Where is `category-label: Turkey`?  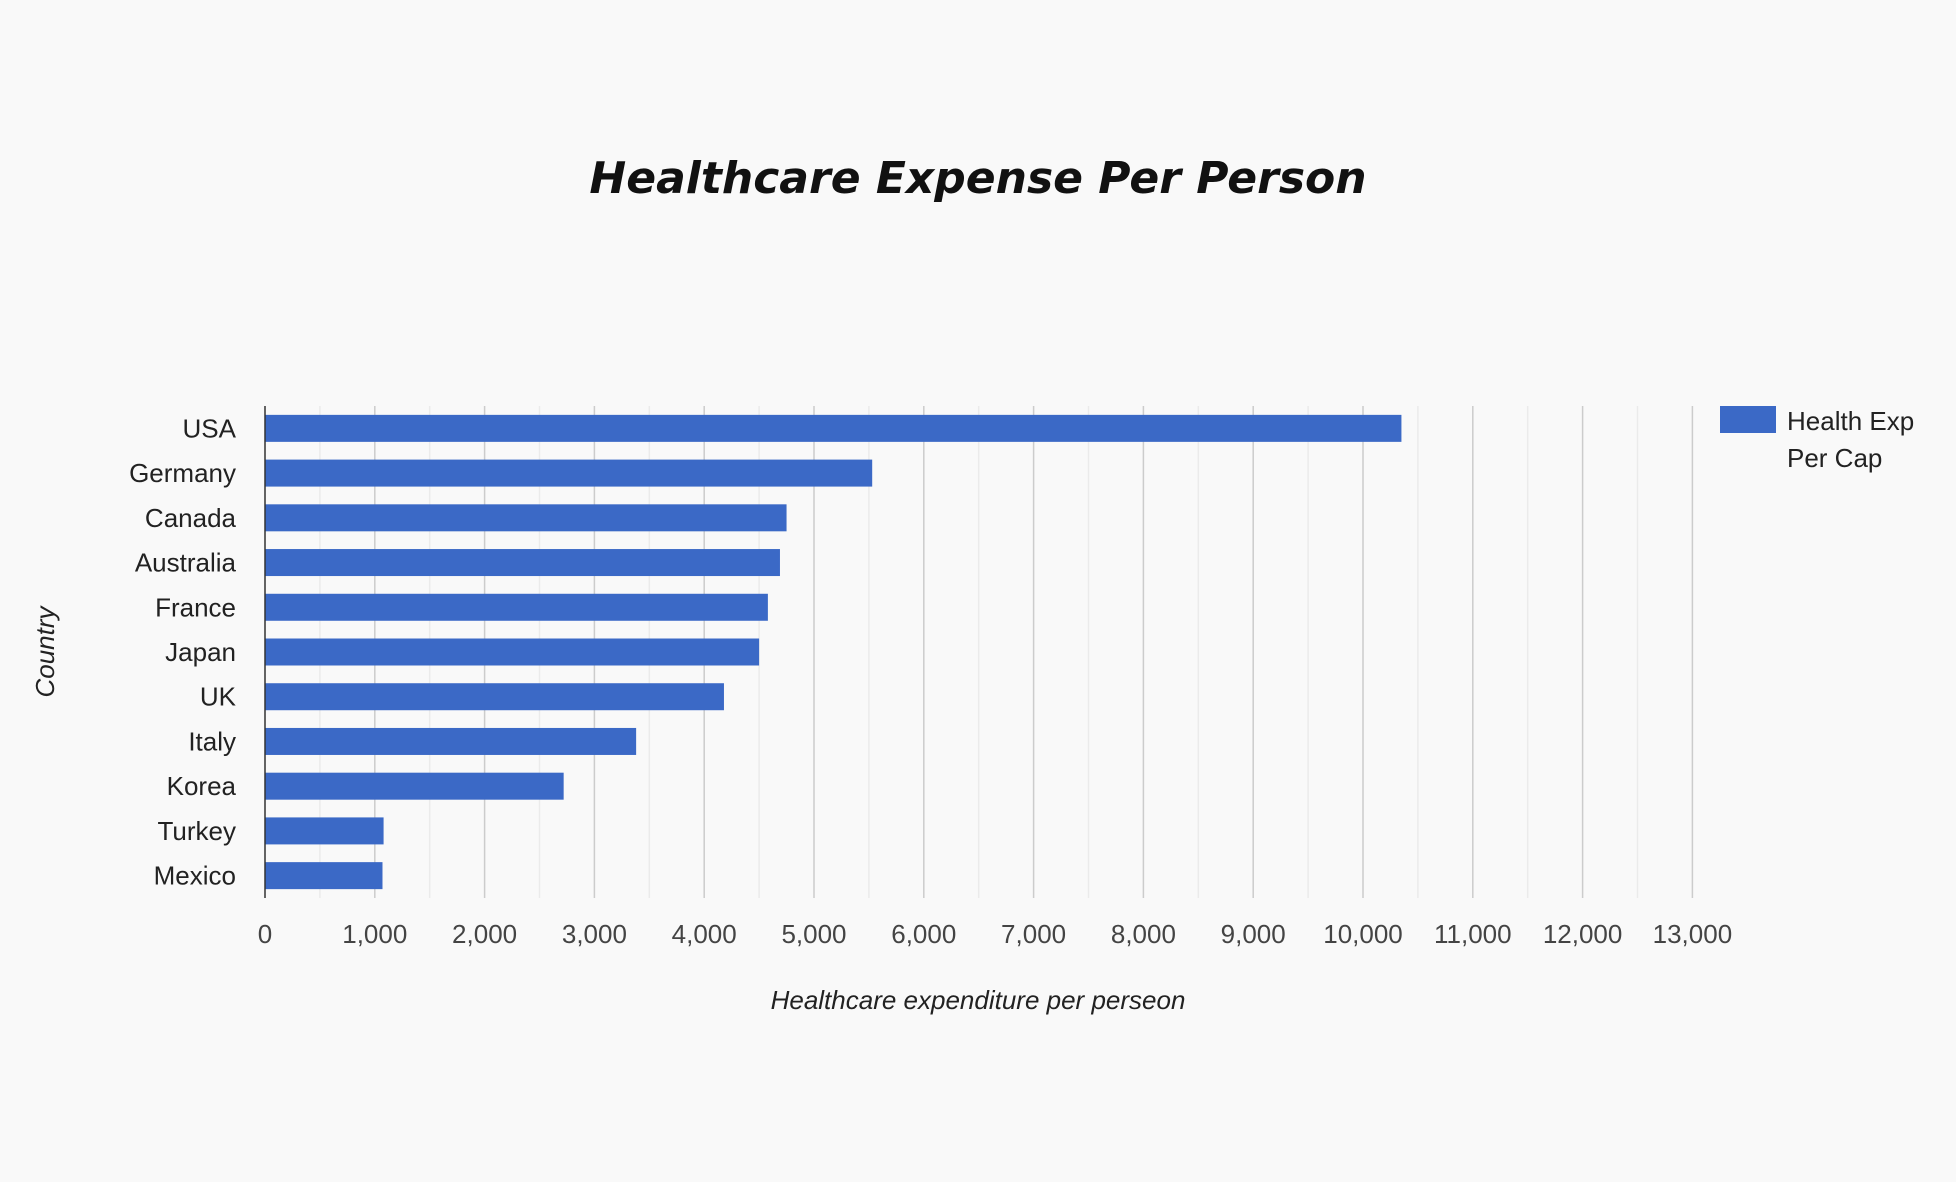 category-label: Turkey is located at coordinates (197, 831).